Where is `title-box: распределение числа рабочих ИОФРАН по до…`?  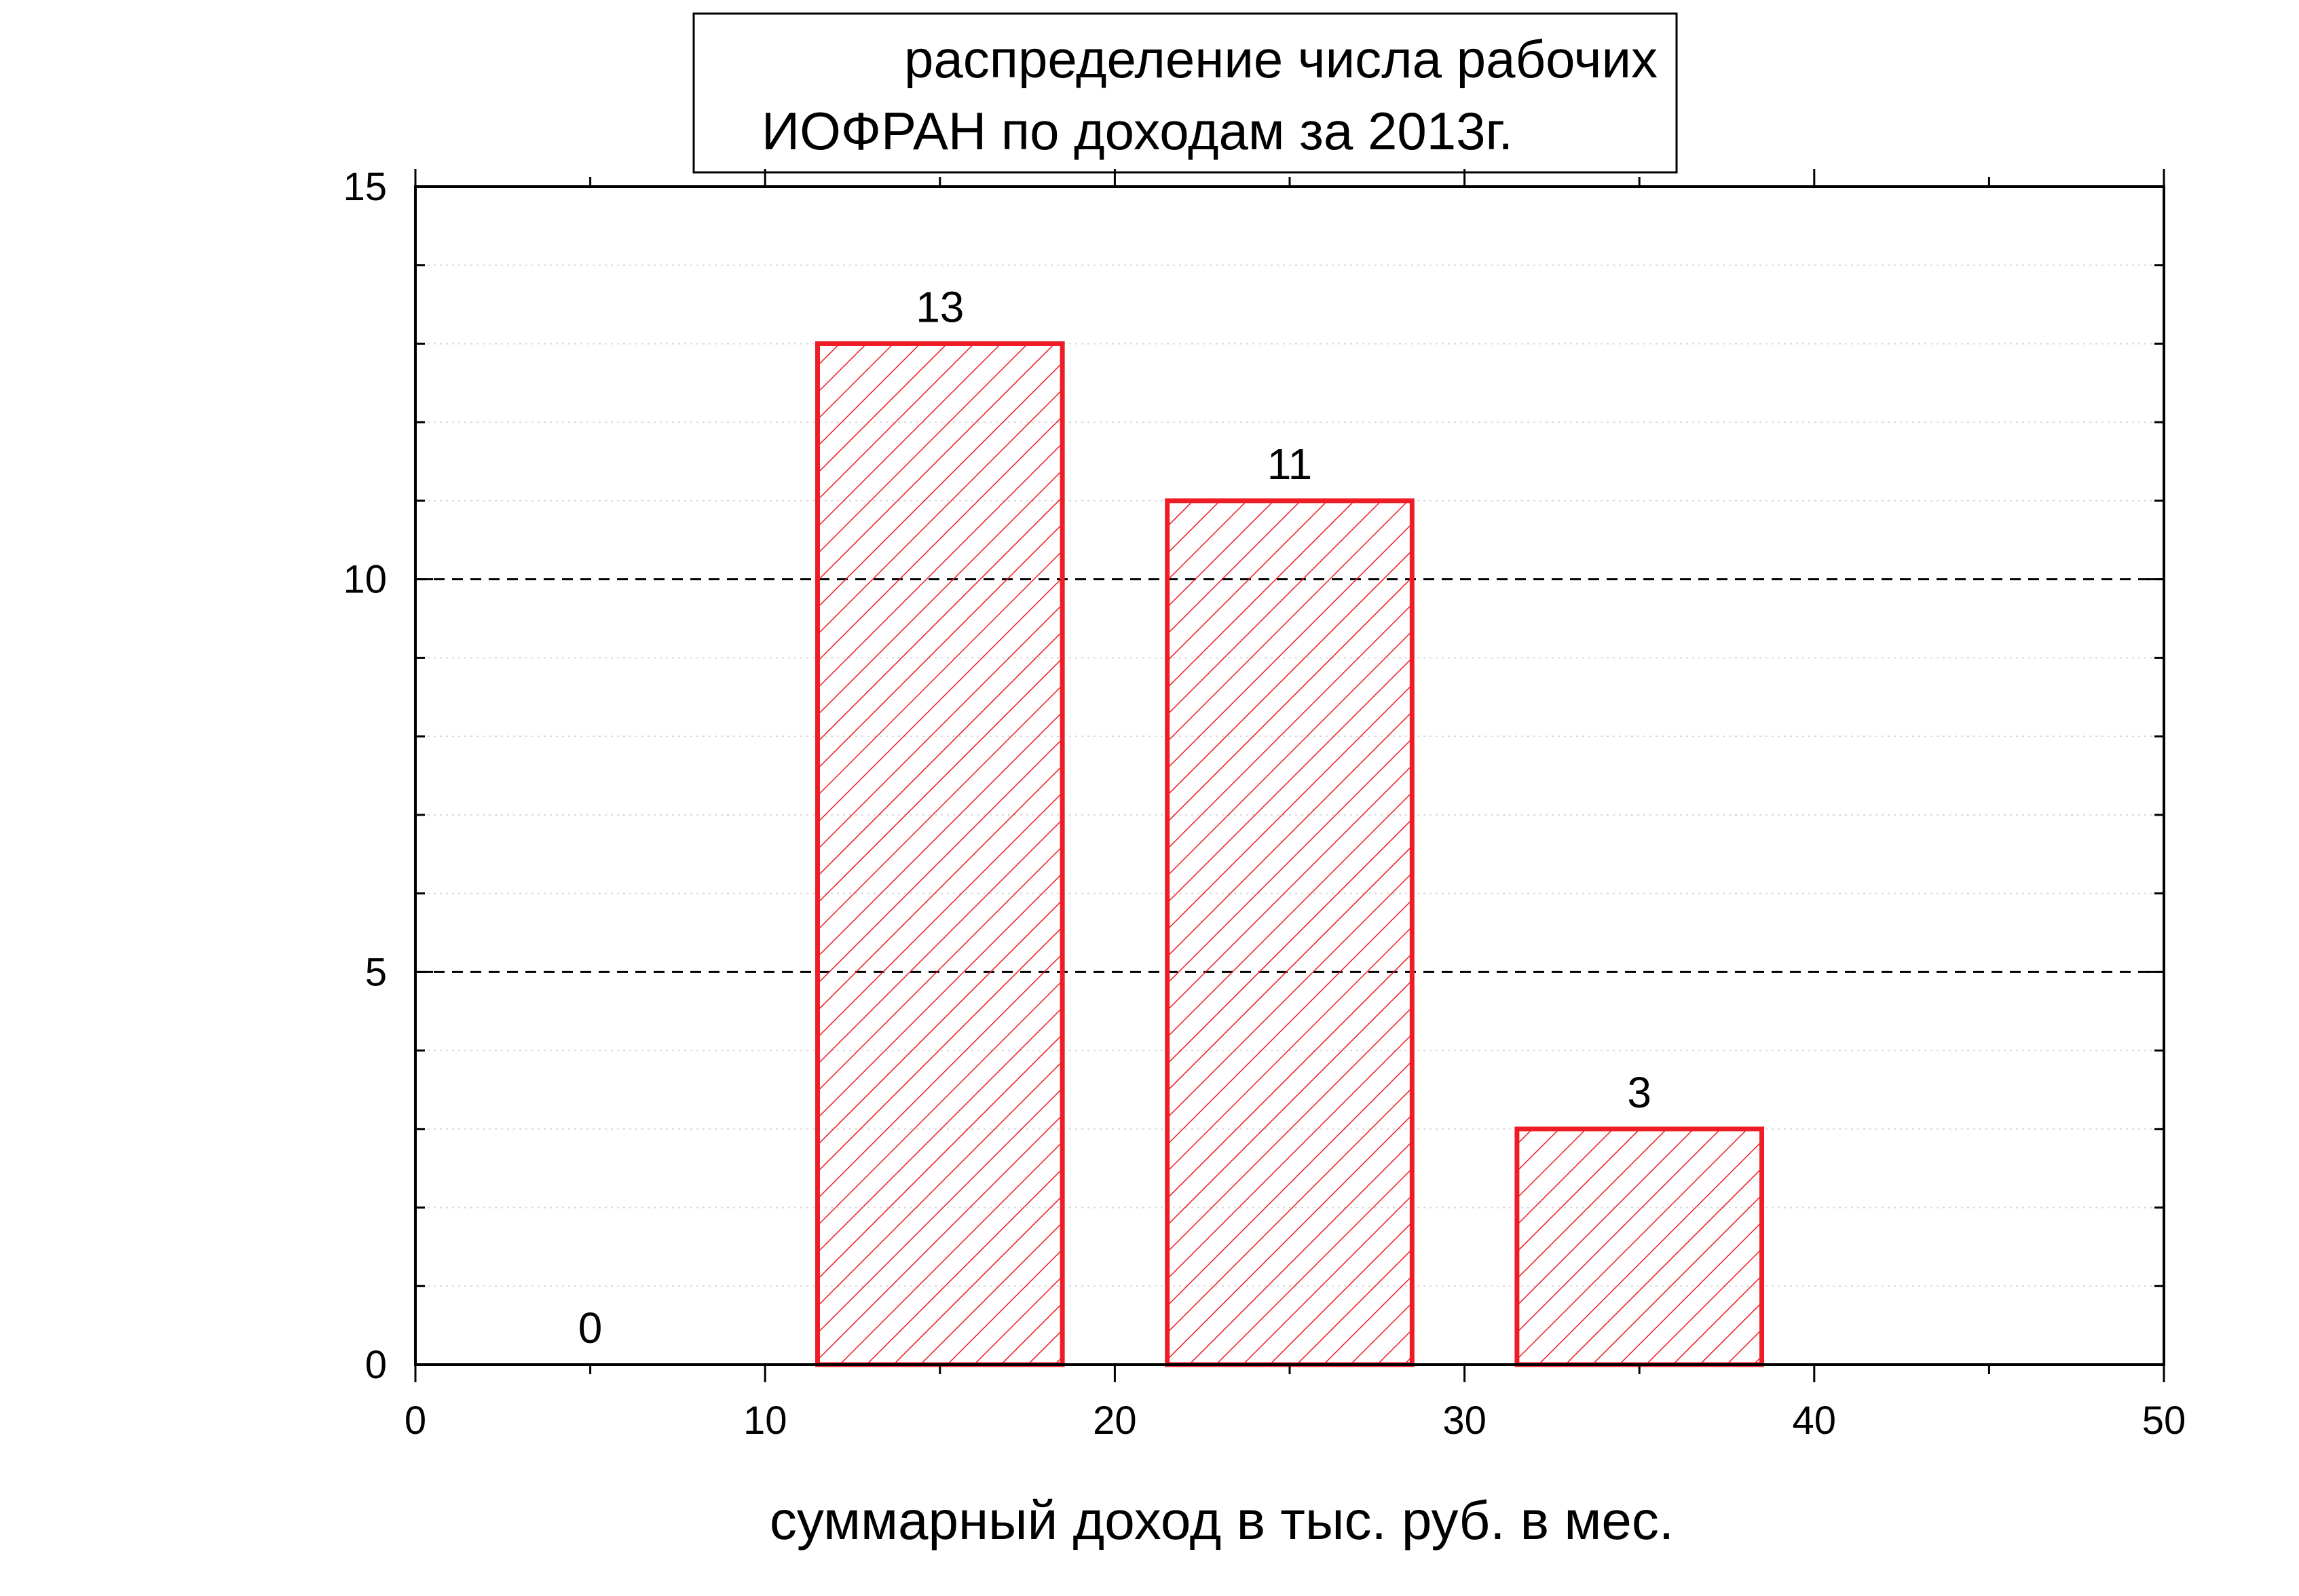 title-box: распределение числа рабочих ИОФРАН по до… is located at coordinates (1185, 93).